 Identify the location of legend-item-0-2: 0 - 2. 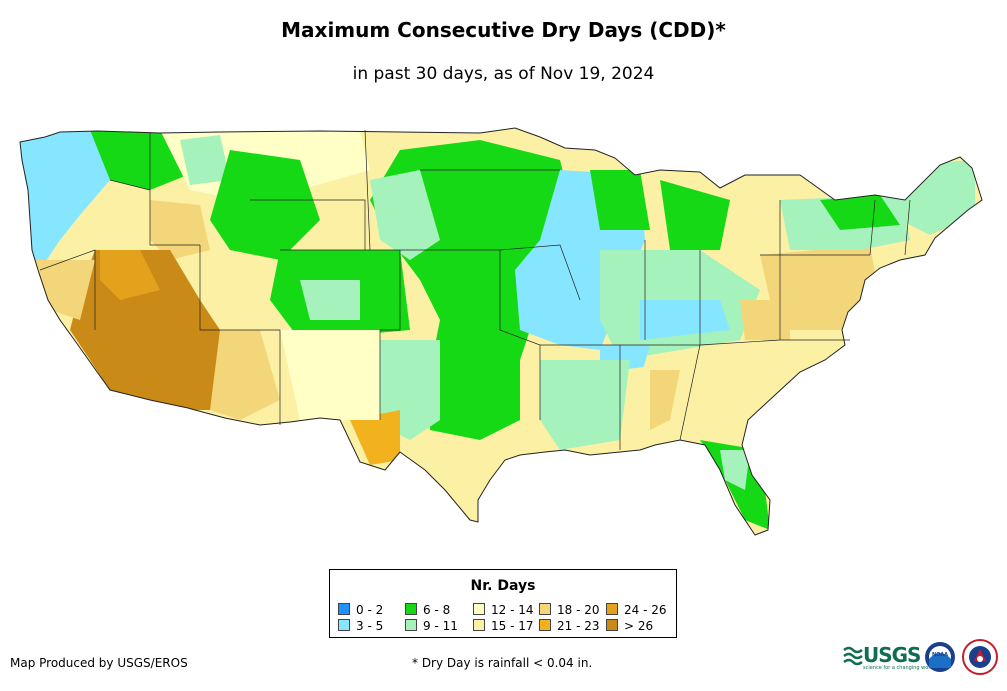
(360, 610).